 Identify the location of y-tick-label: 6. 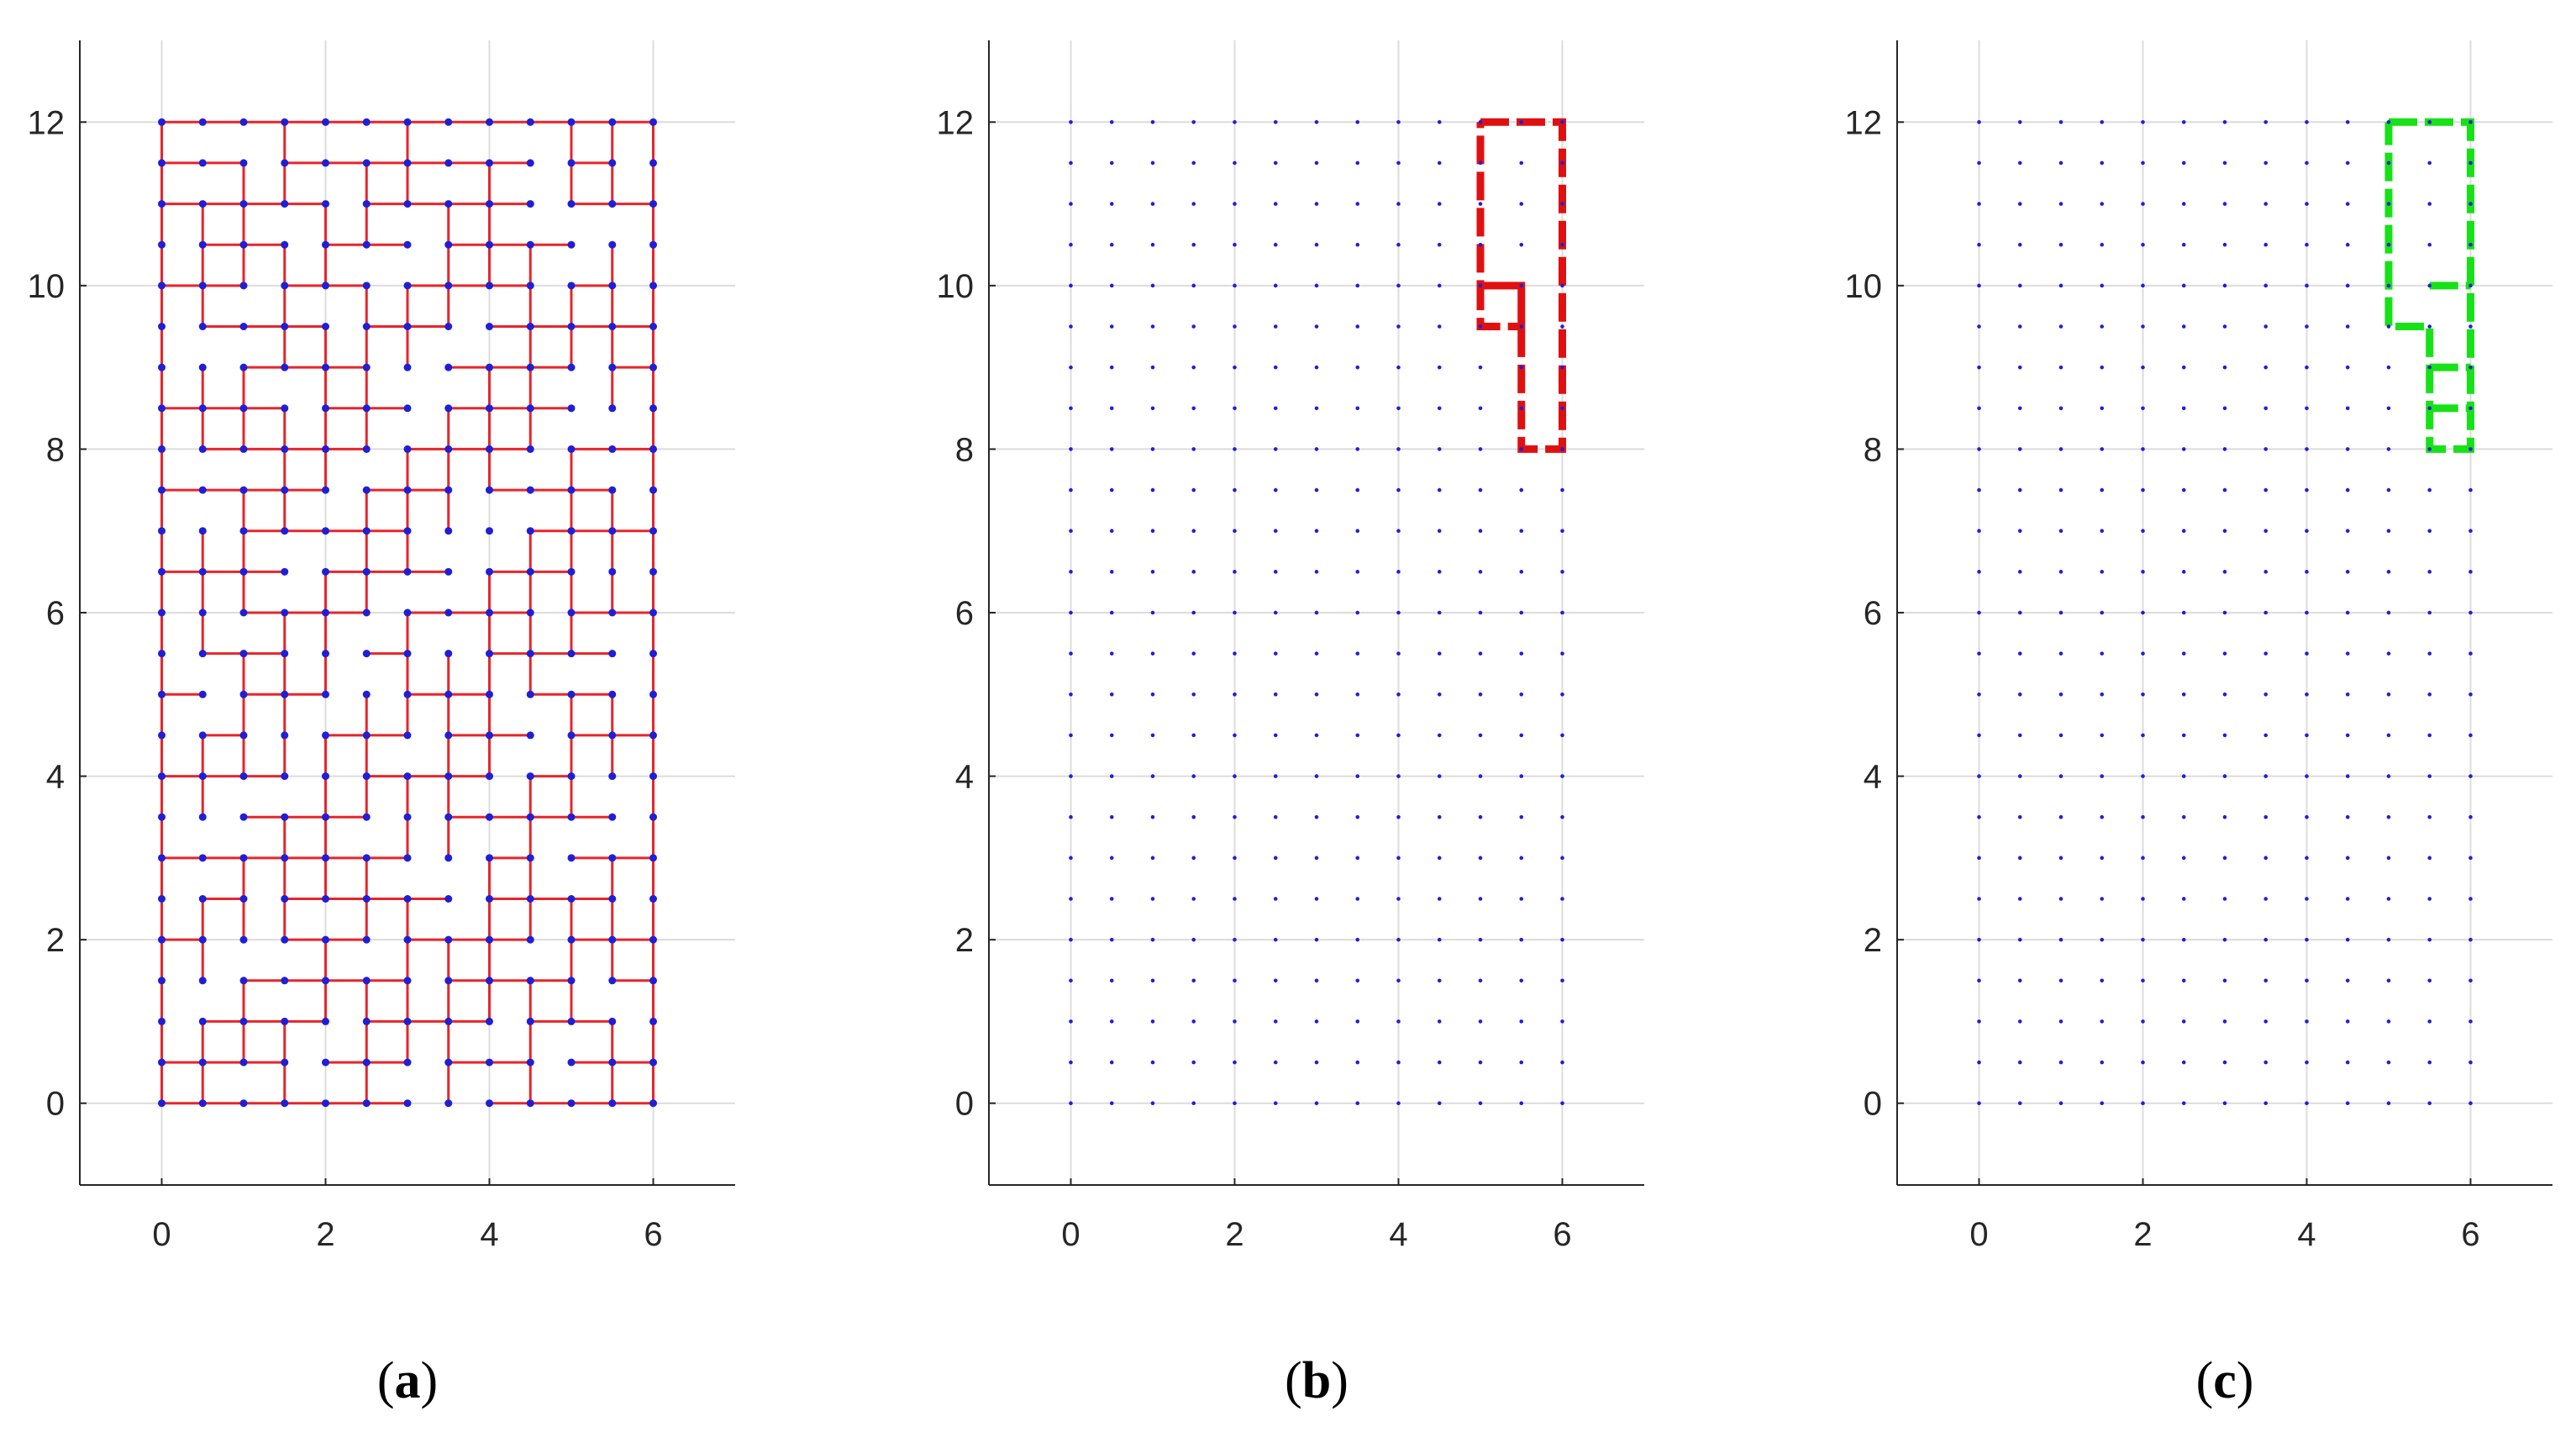
(1873, 613).